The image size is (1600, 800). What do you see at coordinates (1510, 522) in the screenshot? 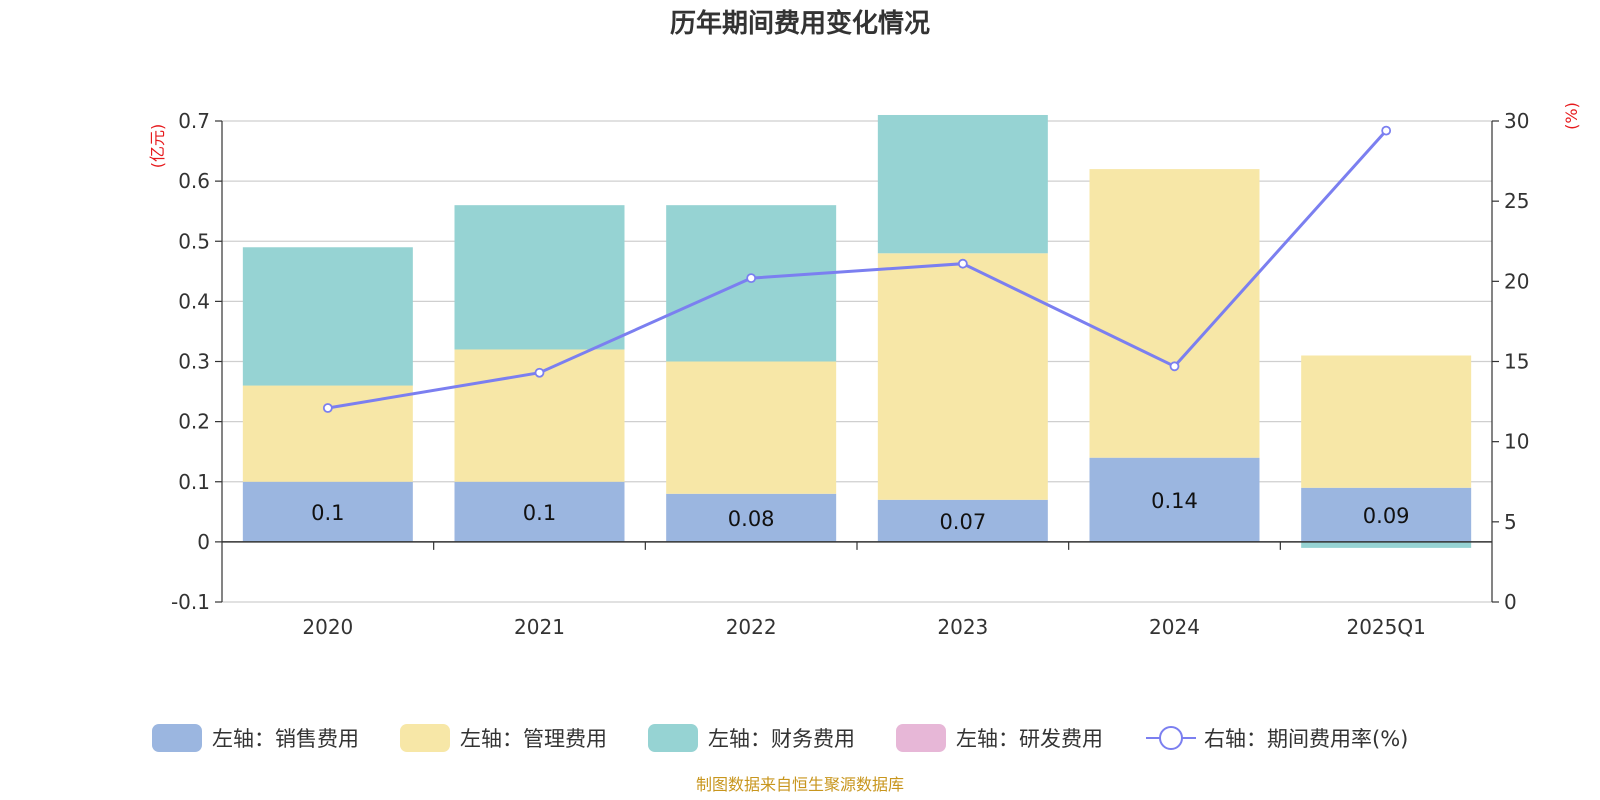
I see `right-tick-label: 5` at bounding box center [1510, 522].